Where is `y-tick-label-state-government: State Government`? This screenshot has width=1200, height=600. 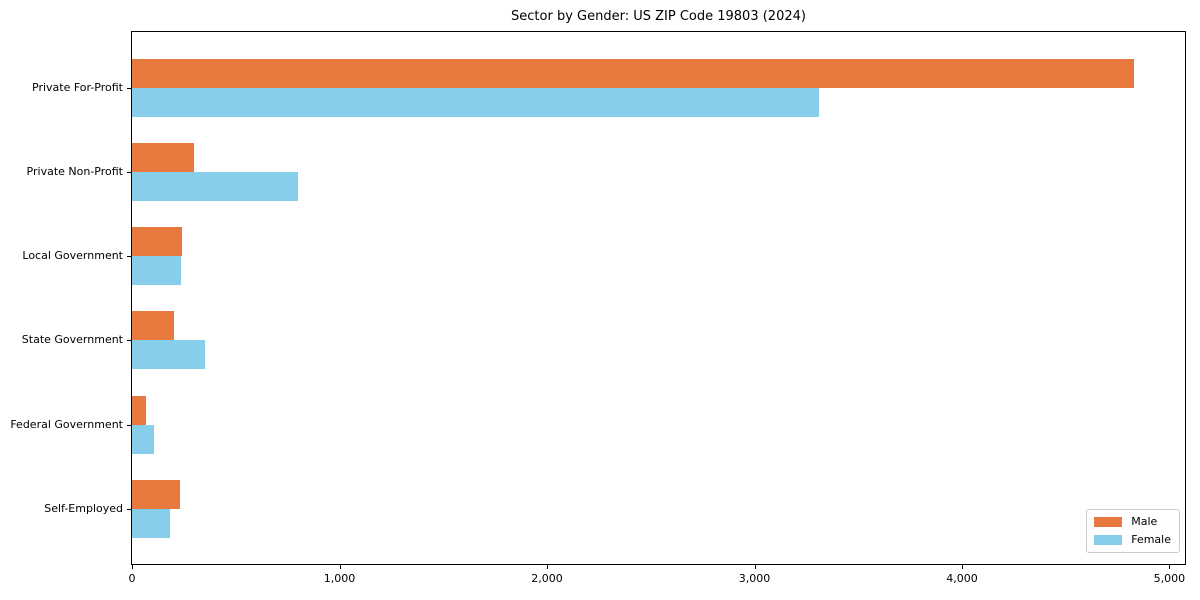 y-tick-label-state-government: State Government is located at coordinates (72, 340).